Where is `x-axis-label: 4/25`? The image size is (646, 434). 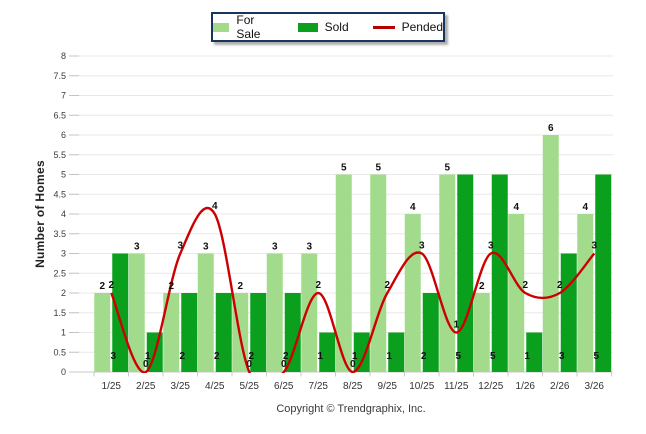
x-axis-label: 4/25 is located at coordinates (215, 386).